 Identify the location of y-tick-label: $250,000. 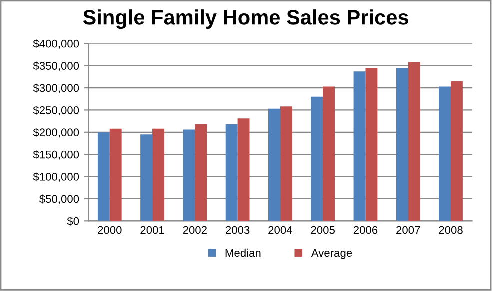
(56, 111).